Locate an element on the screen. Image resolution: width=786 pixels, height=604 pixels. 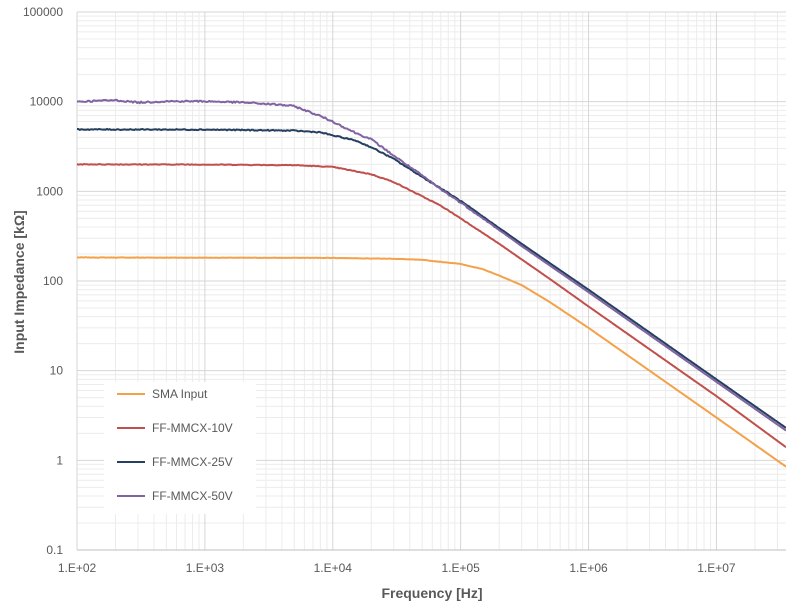
legend-background is located at coordinates (180, 448).